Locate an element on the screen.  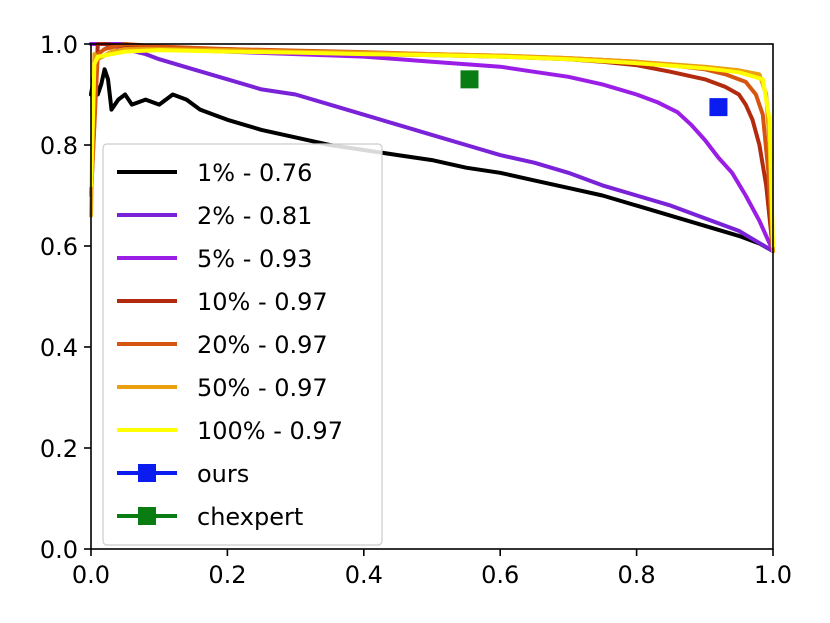
y-tick-label-2: 0.4 is located at coordinates (59, 348).